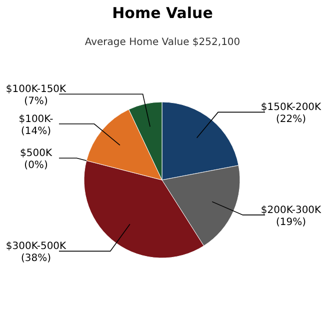  I want to click on data-label: (38%), so click(36, 258).